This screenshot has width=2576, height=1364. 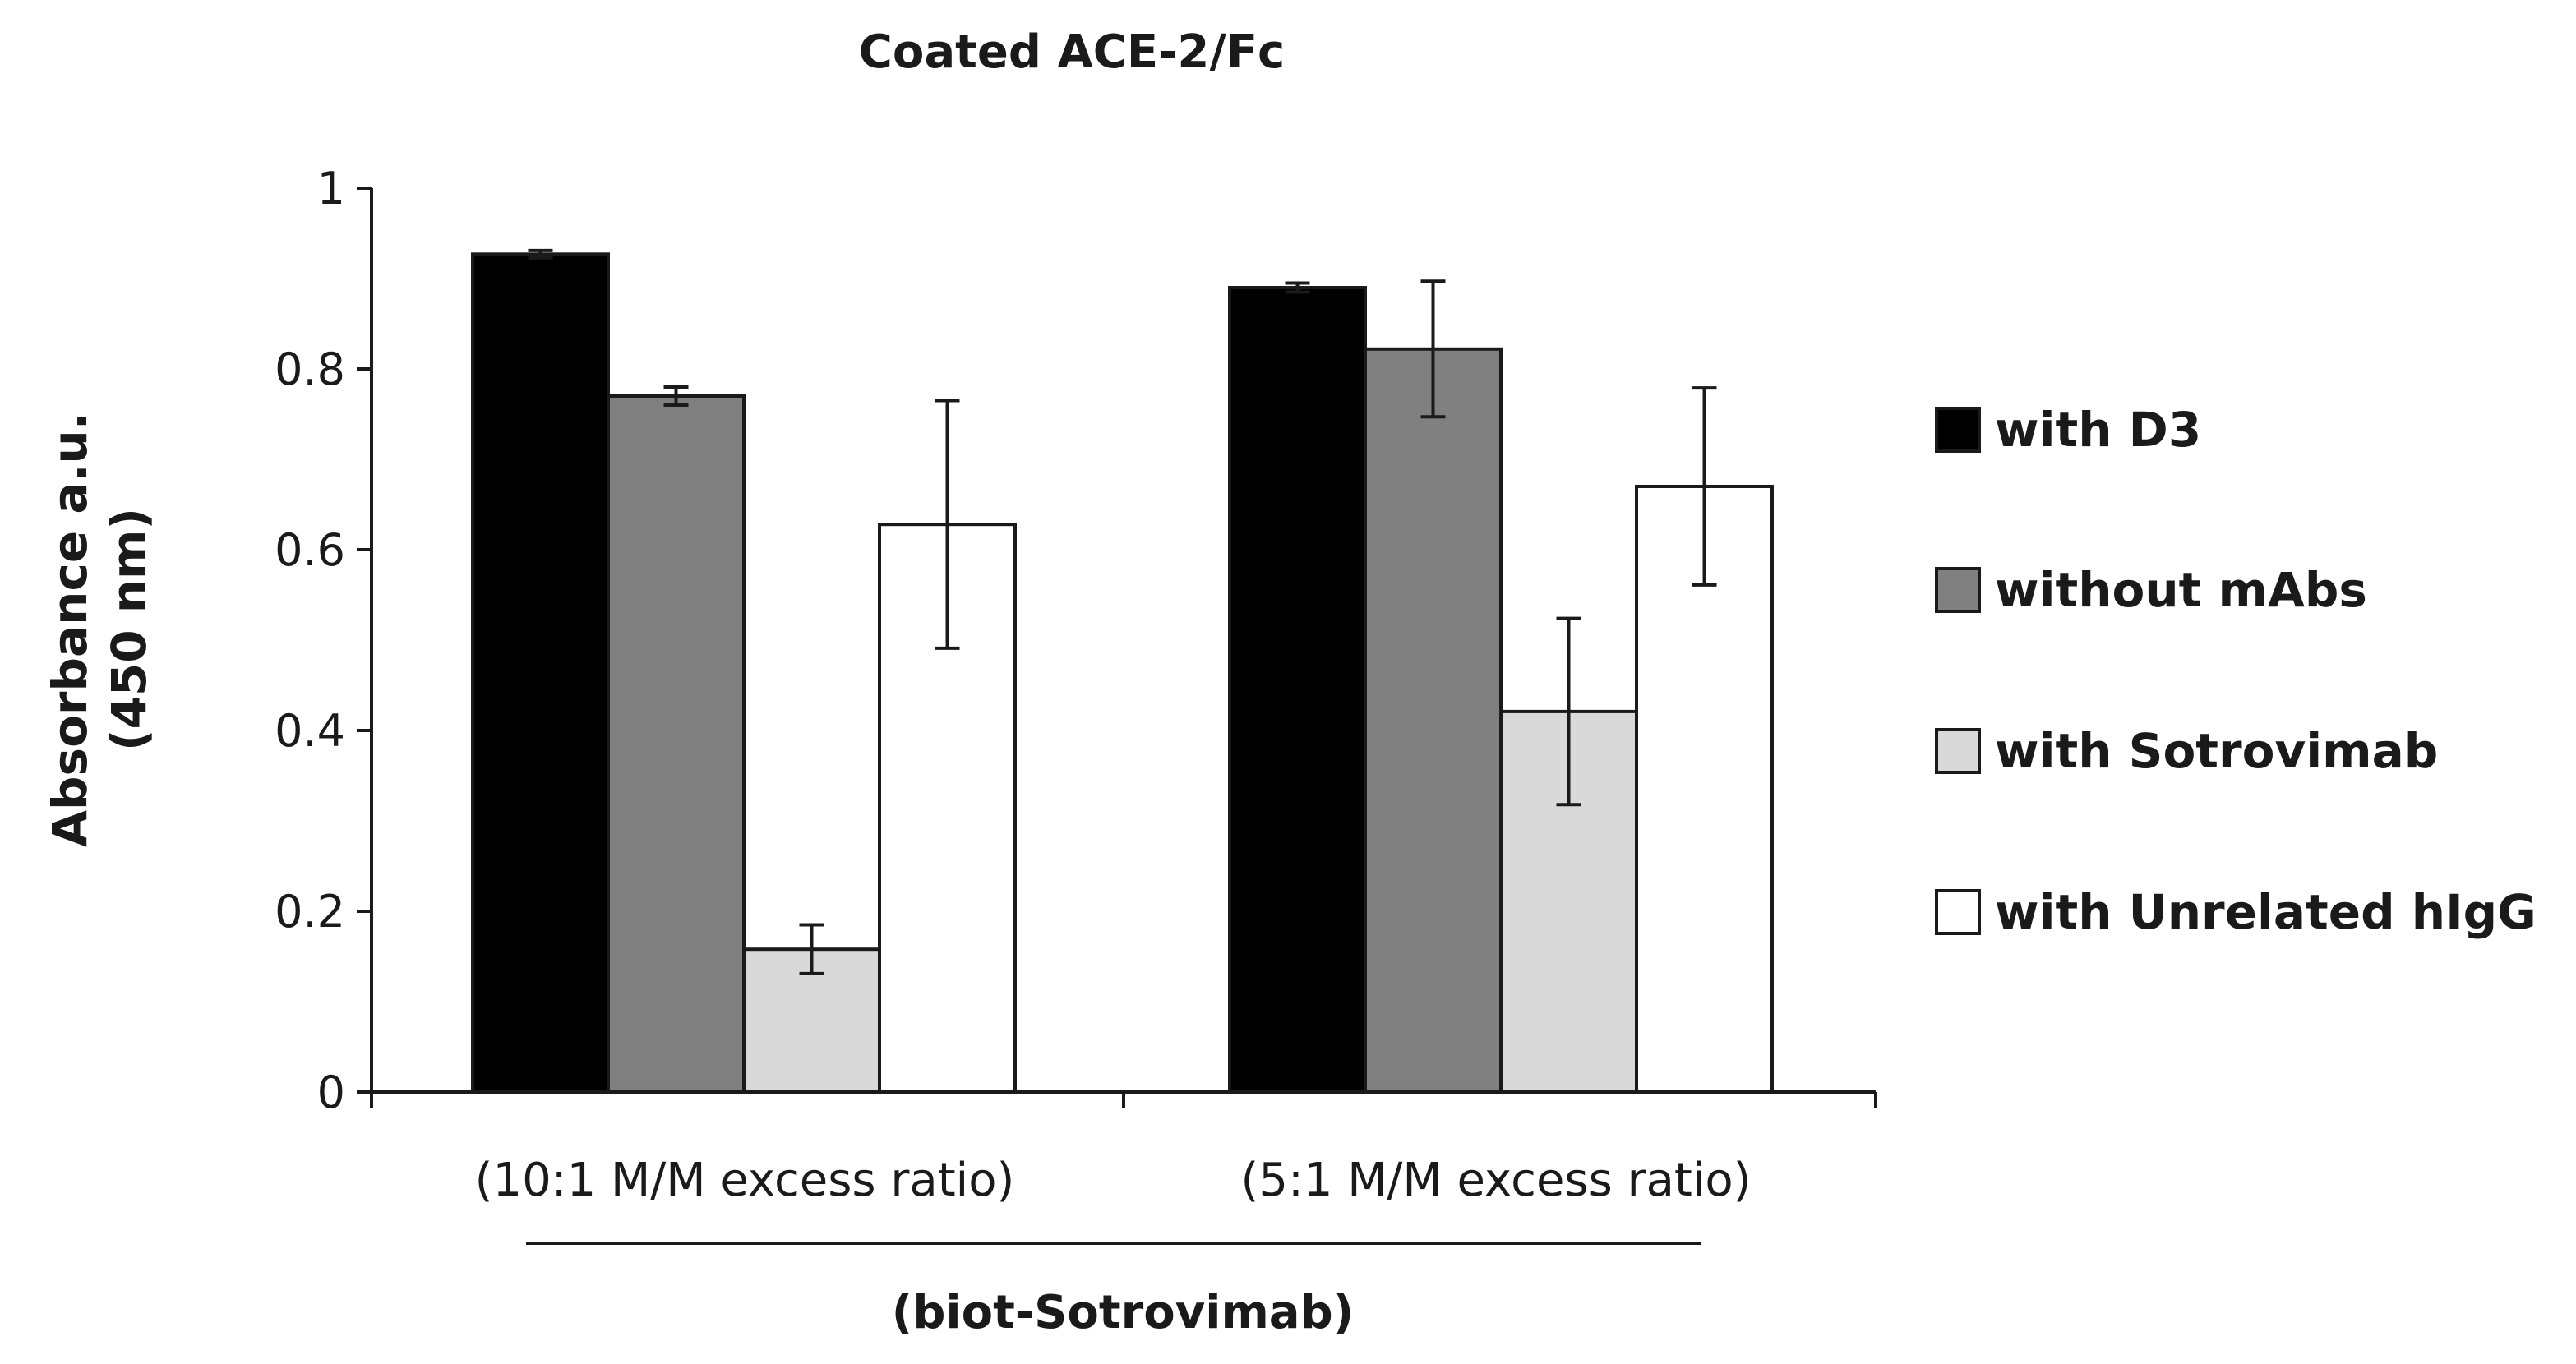 What do you see at coordinates (310, 912) in the screenshot?
I see `y-tick-label-1: 0.2` at bounding box center [310, 912].